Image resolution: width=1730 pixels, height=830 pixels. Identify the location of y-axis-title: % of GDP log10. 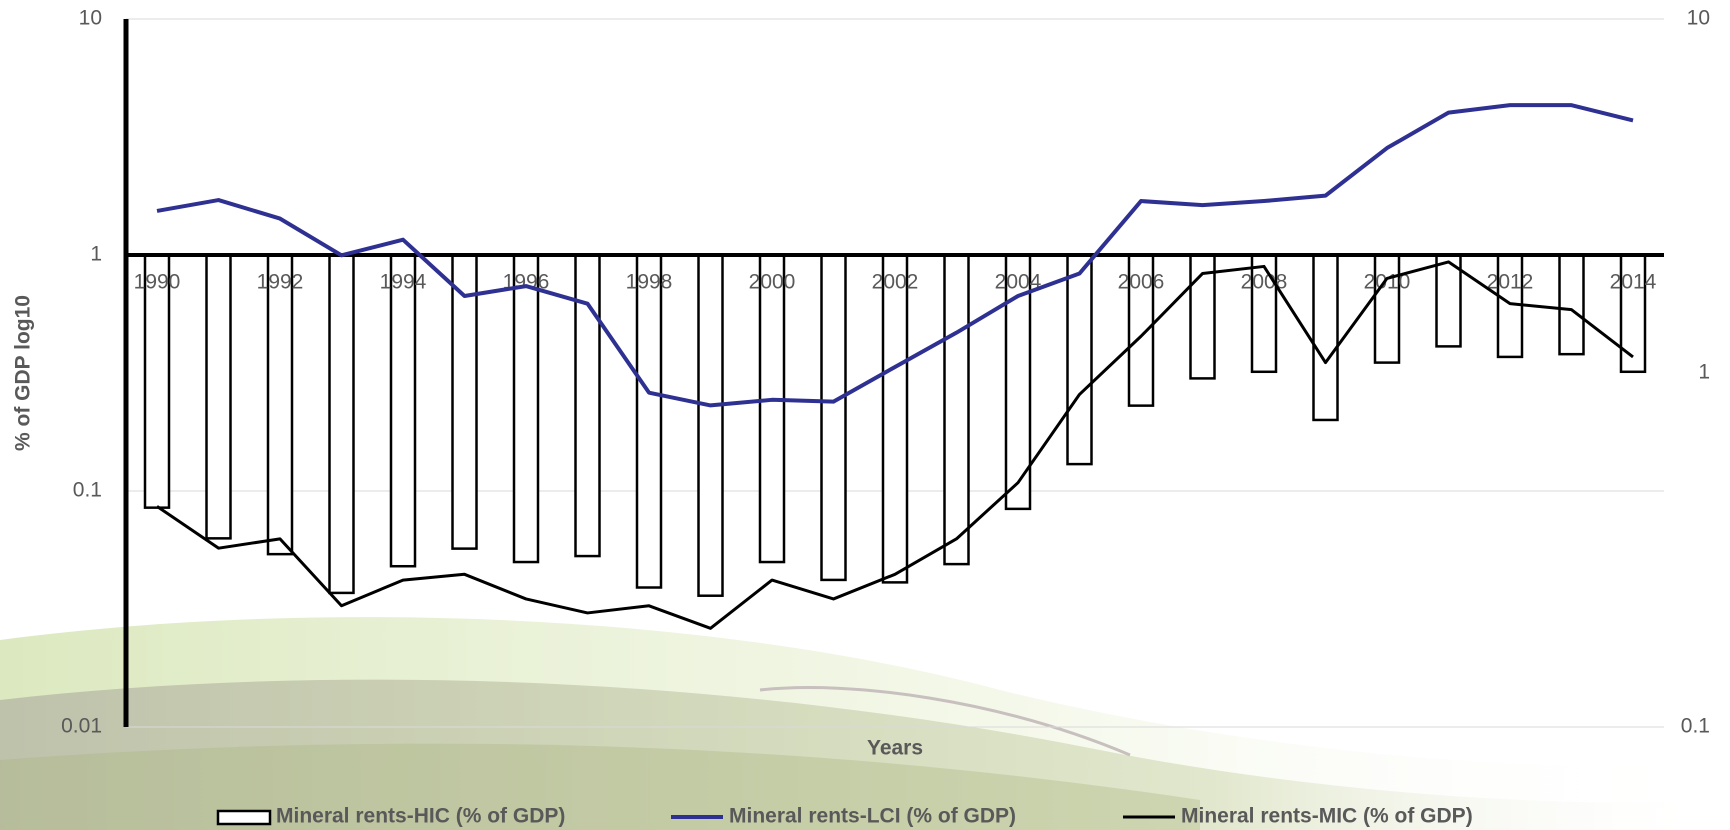
(23, 373).